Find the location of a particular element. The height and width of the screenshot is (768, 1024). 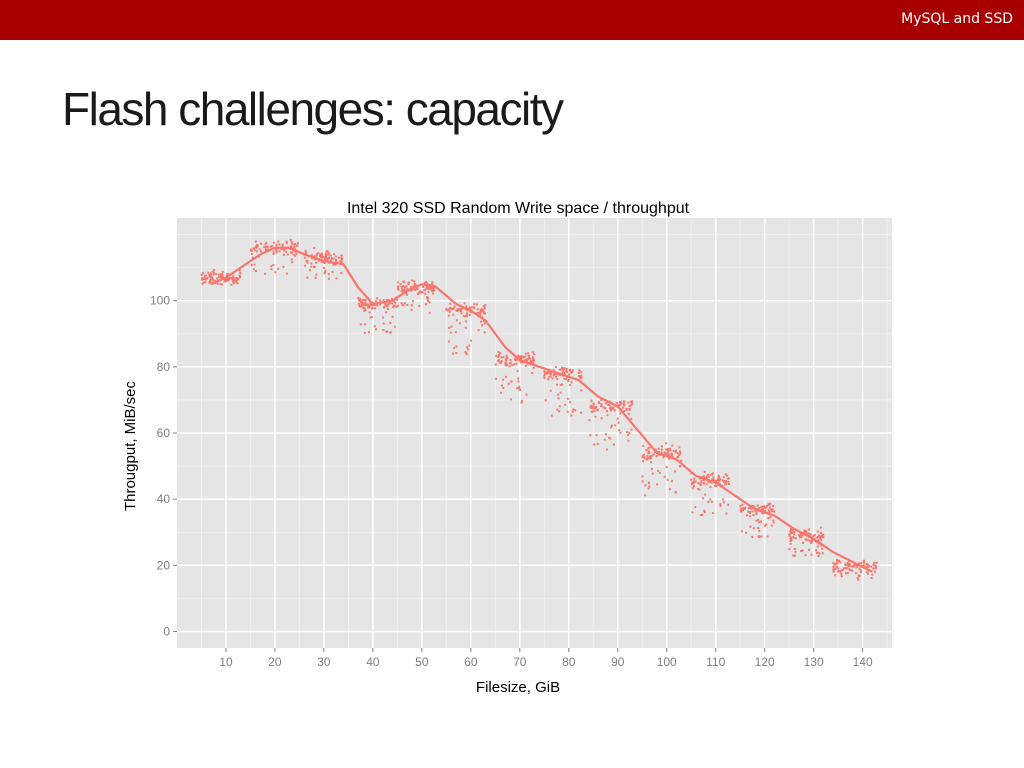

x-tick-label: 90 is located at coordinates (618, 662).